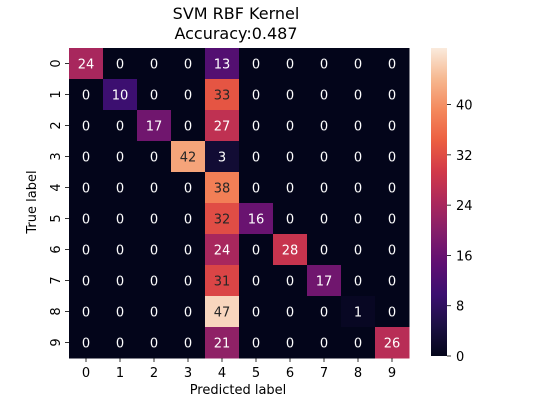  I want to click on cell-value-r5-c4: 32, so click(222, 220).